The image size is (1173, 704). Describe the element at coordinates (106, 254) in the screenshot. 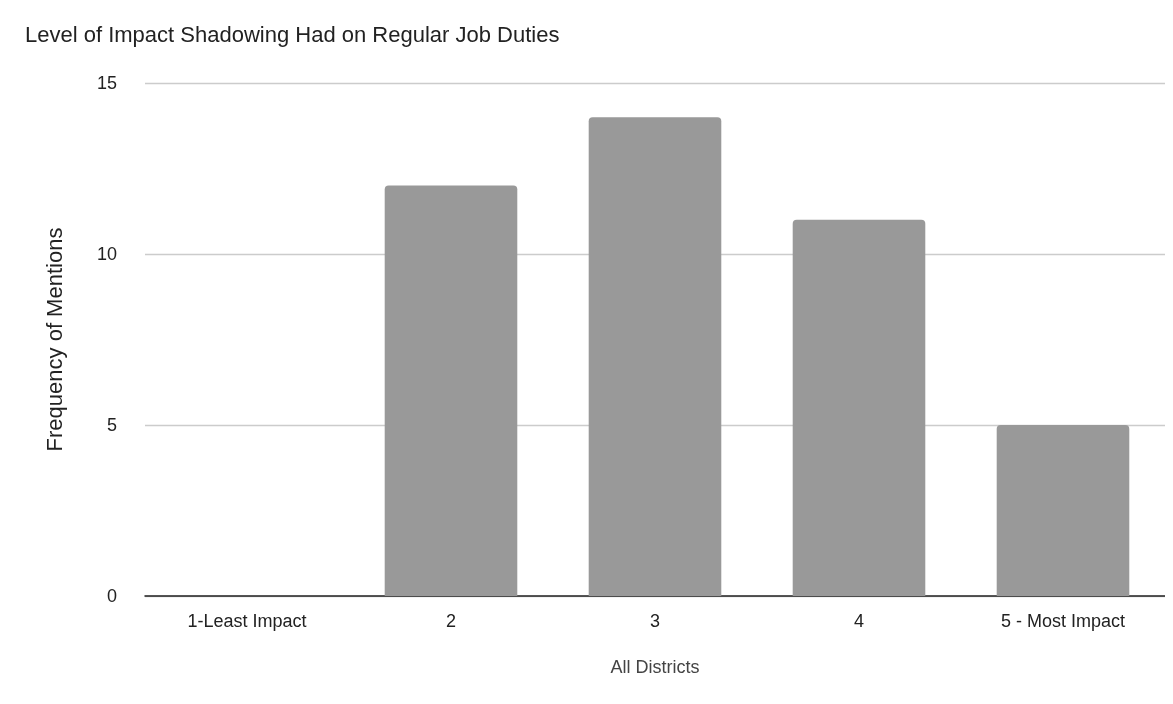

I see `y-tick-label: 10` at that location.